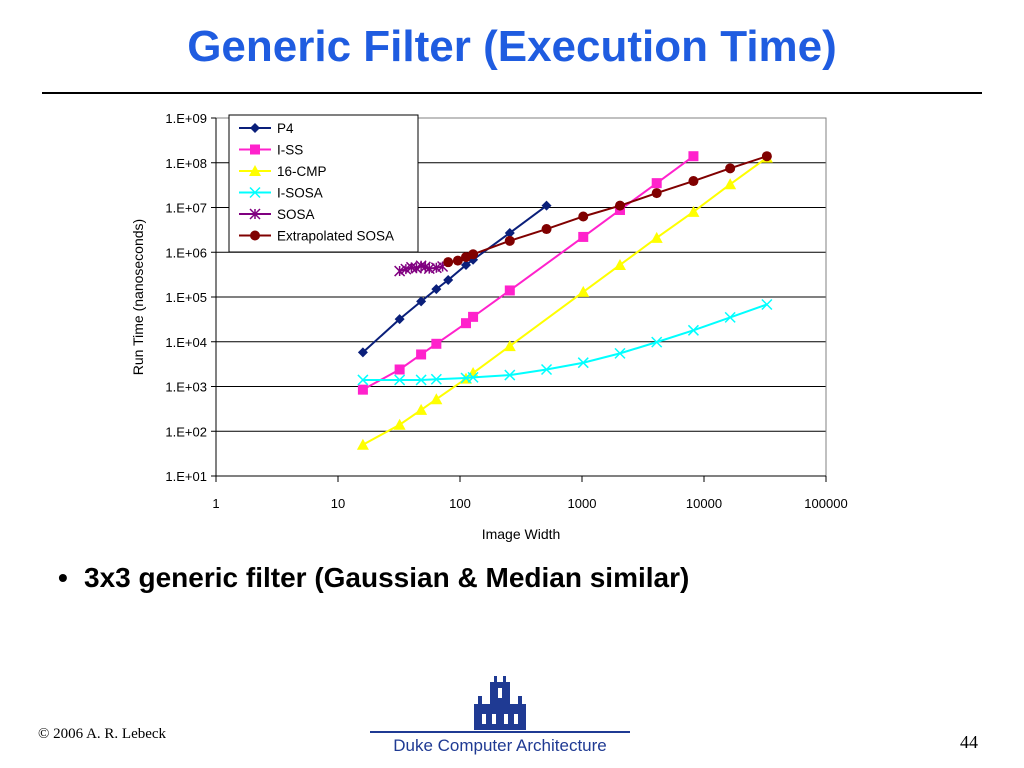 The height and width of the screenshot is (768, 1024). Describe the element at coordinates (500, 745) in the screenshot. I see `footer-caption: Duke Computer Architecture` at that location.